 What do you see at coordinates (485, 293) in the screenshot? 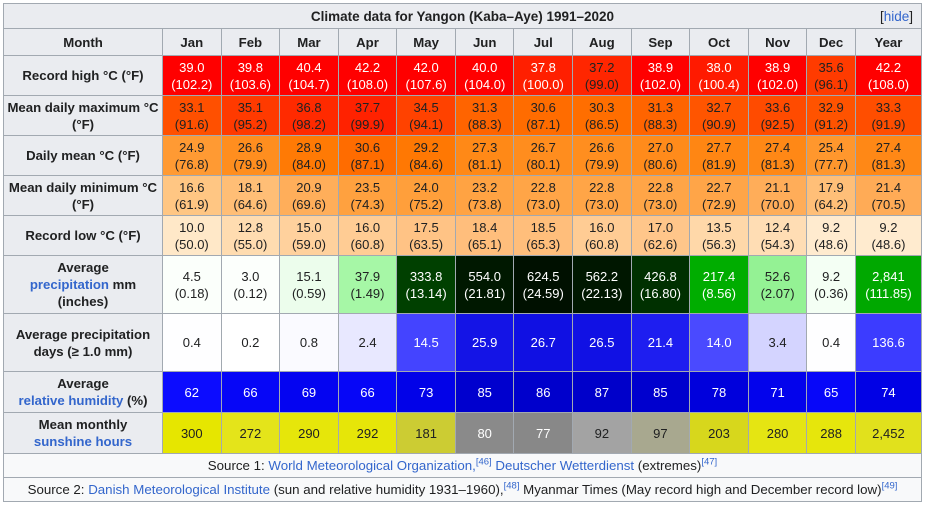
I see `cell-secondary-value: (21.81)` at bounding box center [485, 293].